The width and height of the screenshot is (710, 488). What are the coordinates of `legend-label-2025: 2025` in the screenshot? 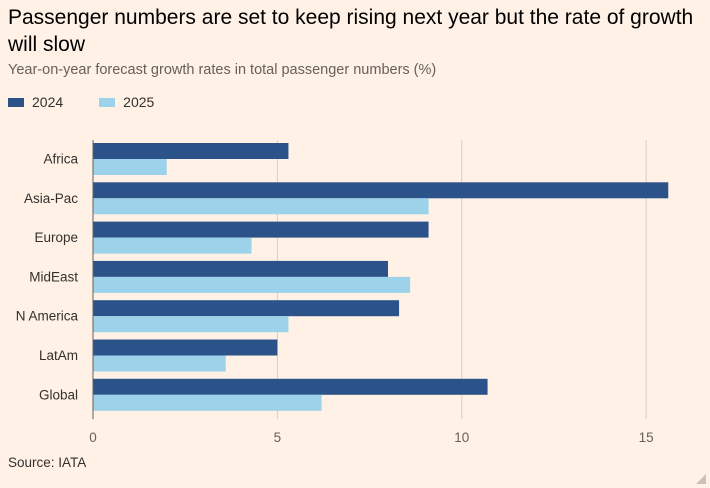 It's located at (139, 102).